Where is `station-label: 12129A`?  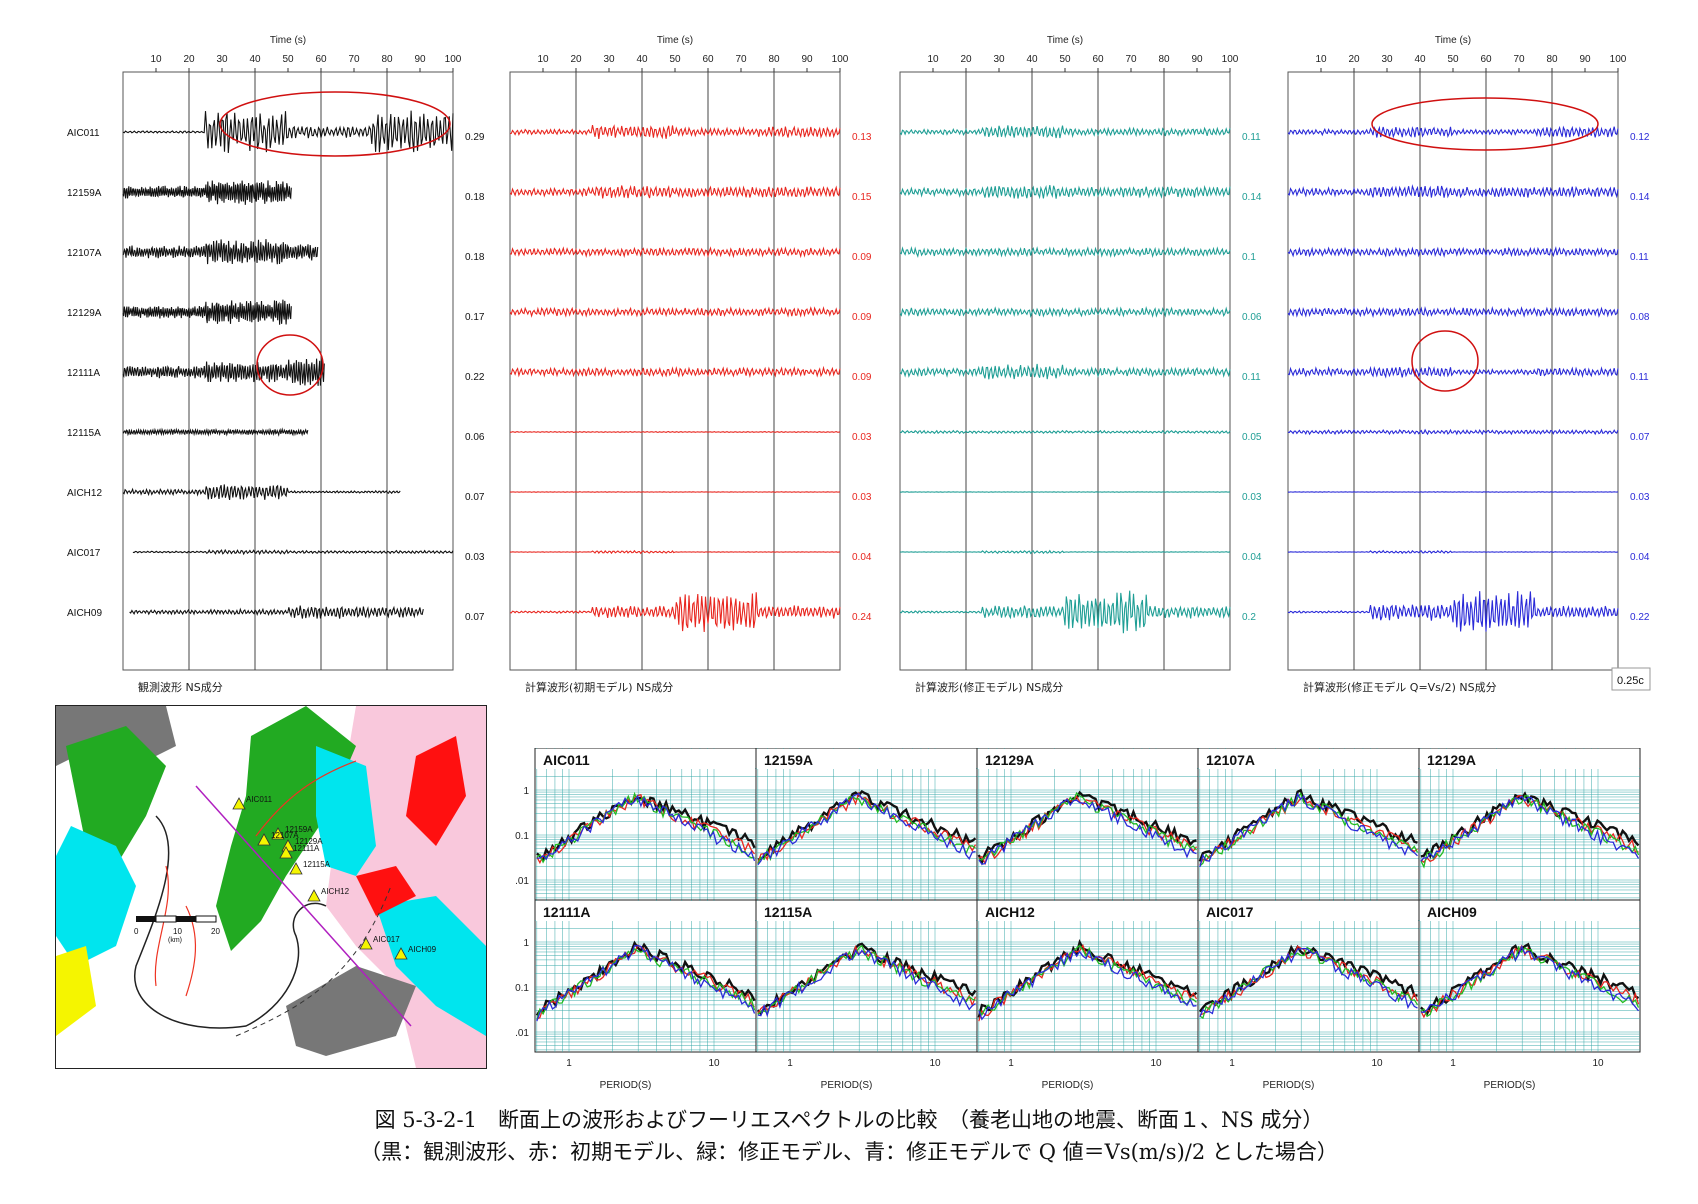
station-label: 12129A is located at coordinates (84, 313).